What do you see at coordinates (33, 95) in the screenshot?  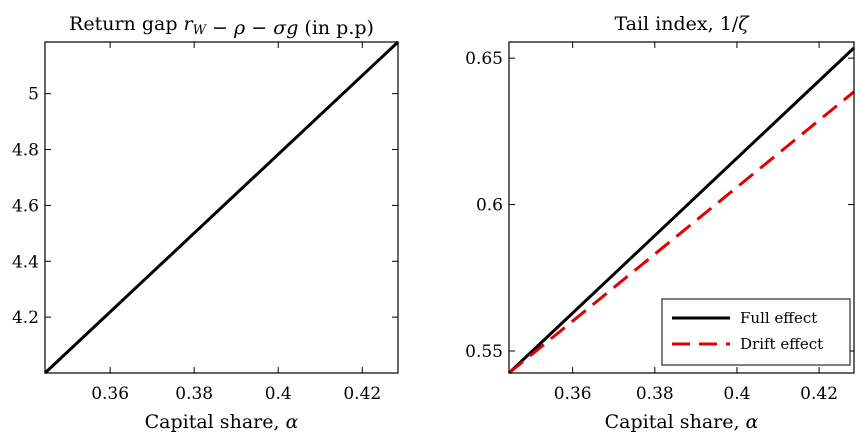 I see `y-tick-label: 5` at bounding box center [33, 95].